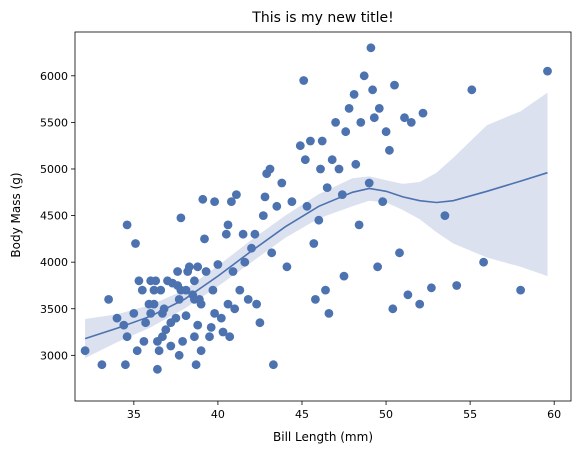 This screenshot has width=580, height=453. Describe the element at coordinates (322, 18) in the screenshot. I see `chart-title: This is my new title!` at that location.